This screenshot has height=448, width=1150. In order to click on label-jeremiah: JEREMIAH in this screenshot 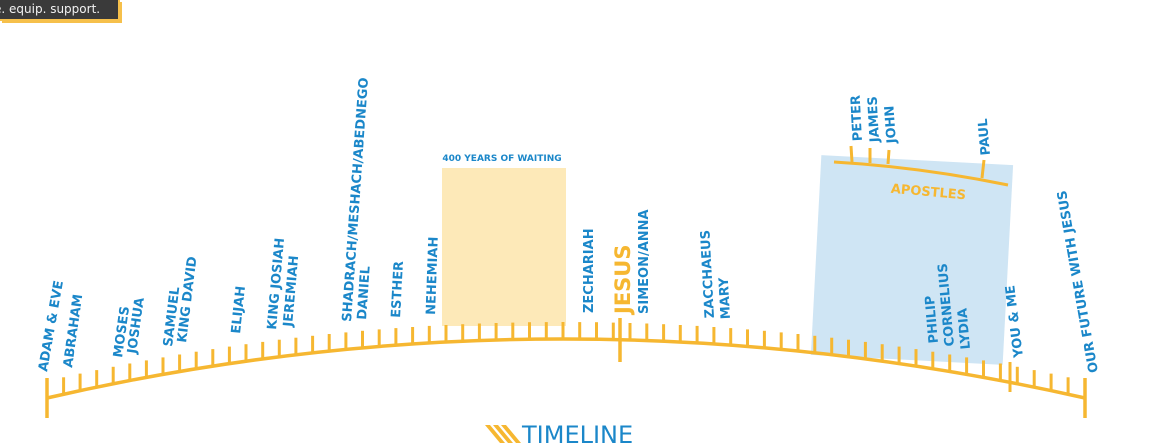, I will do `click(291, 291)`.